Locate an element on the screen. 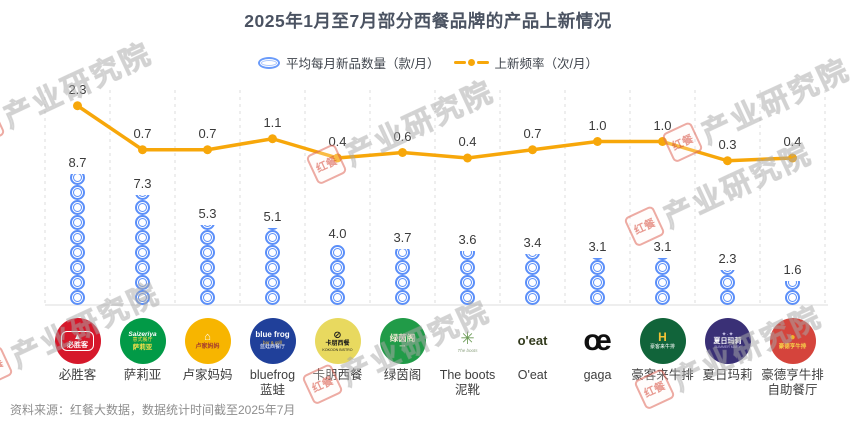  brand-logo-text: o'eat is located at coordinates (532, 340).